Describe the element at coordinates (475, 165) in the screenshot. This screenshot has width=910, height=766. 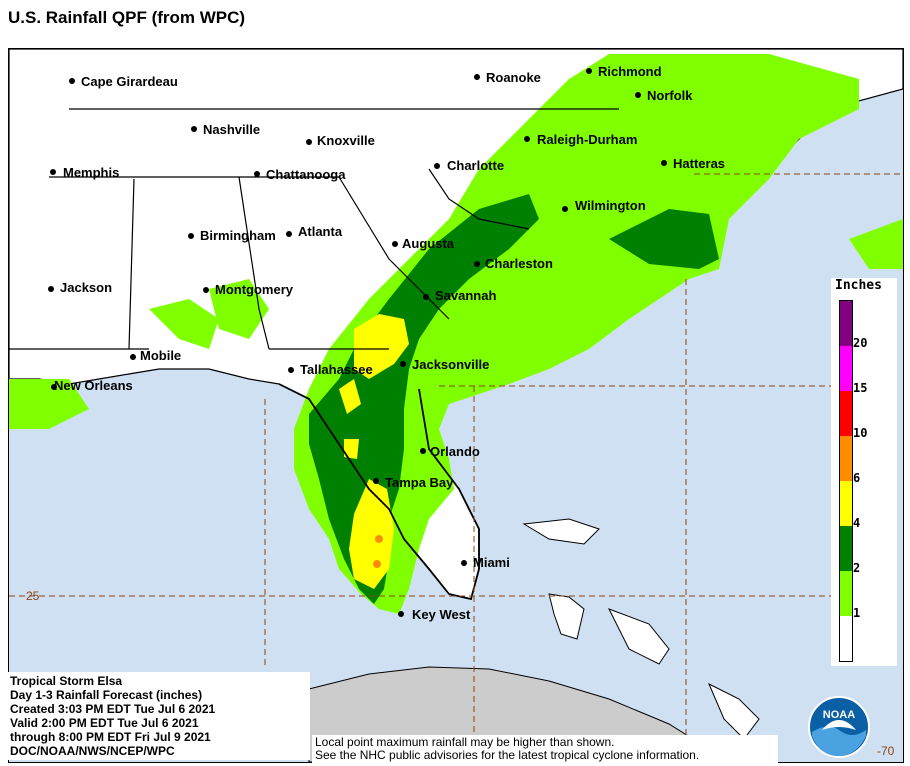
I see `city-label-charlotte: Charlotte` at that location.